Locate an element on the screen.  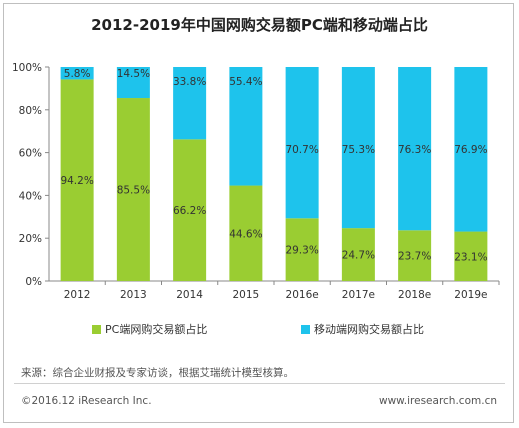
data-label-mobile: 75.3% is located at coordinates (358, 150).